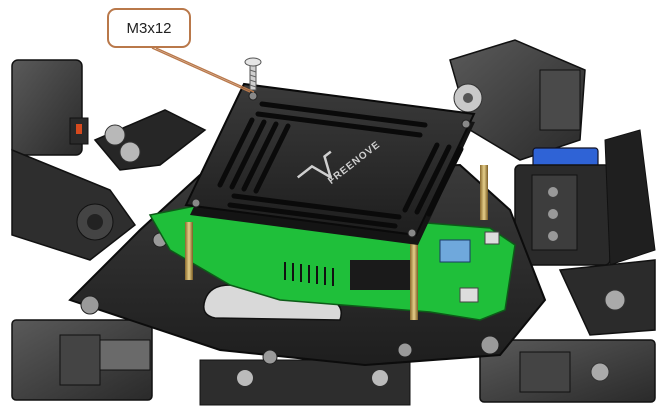 The width and height of the screenshot is (663, 407). Describe the element at coordinates (607, 297) in the screenshot. I see `right-leg-lower` at that location.